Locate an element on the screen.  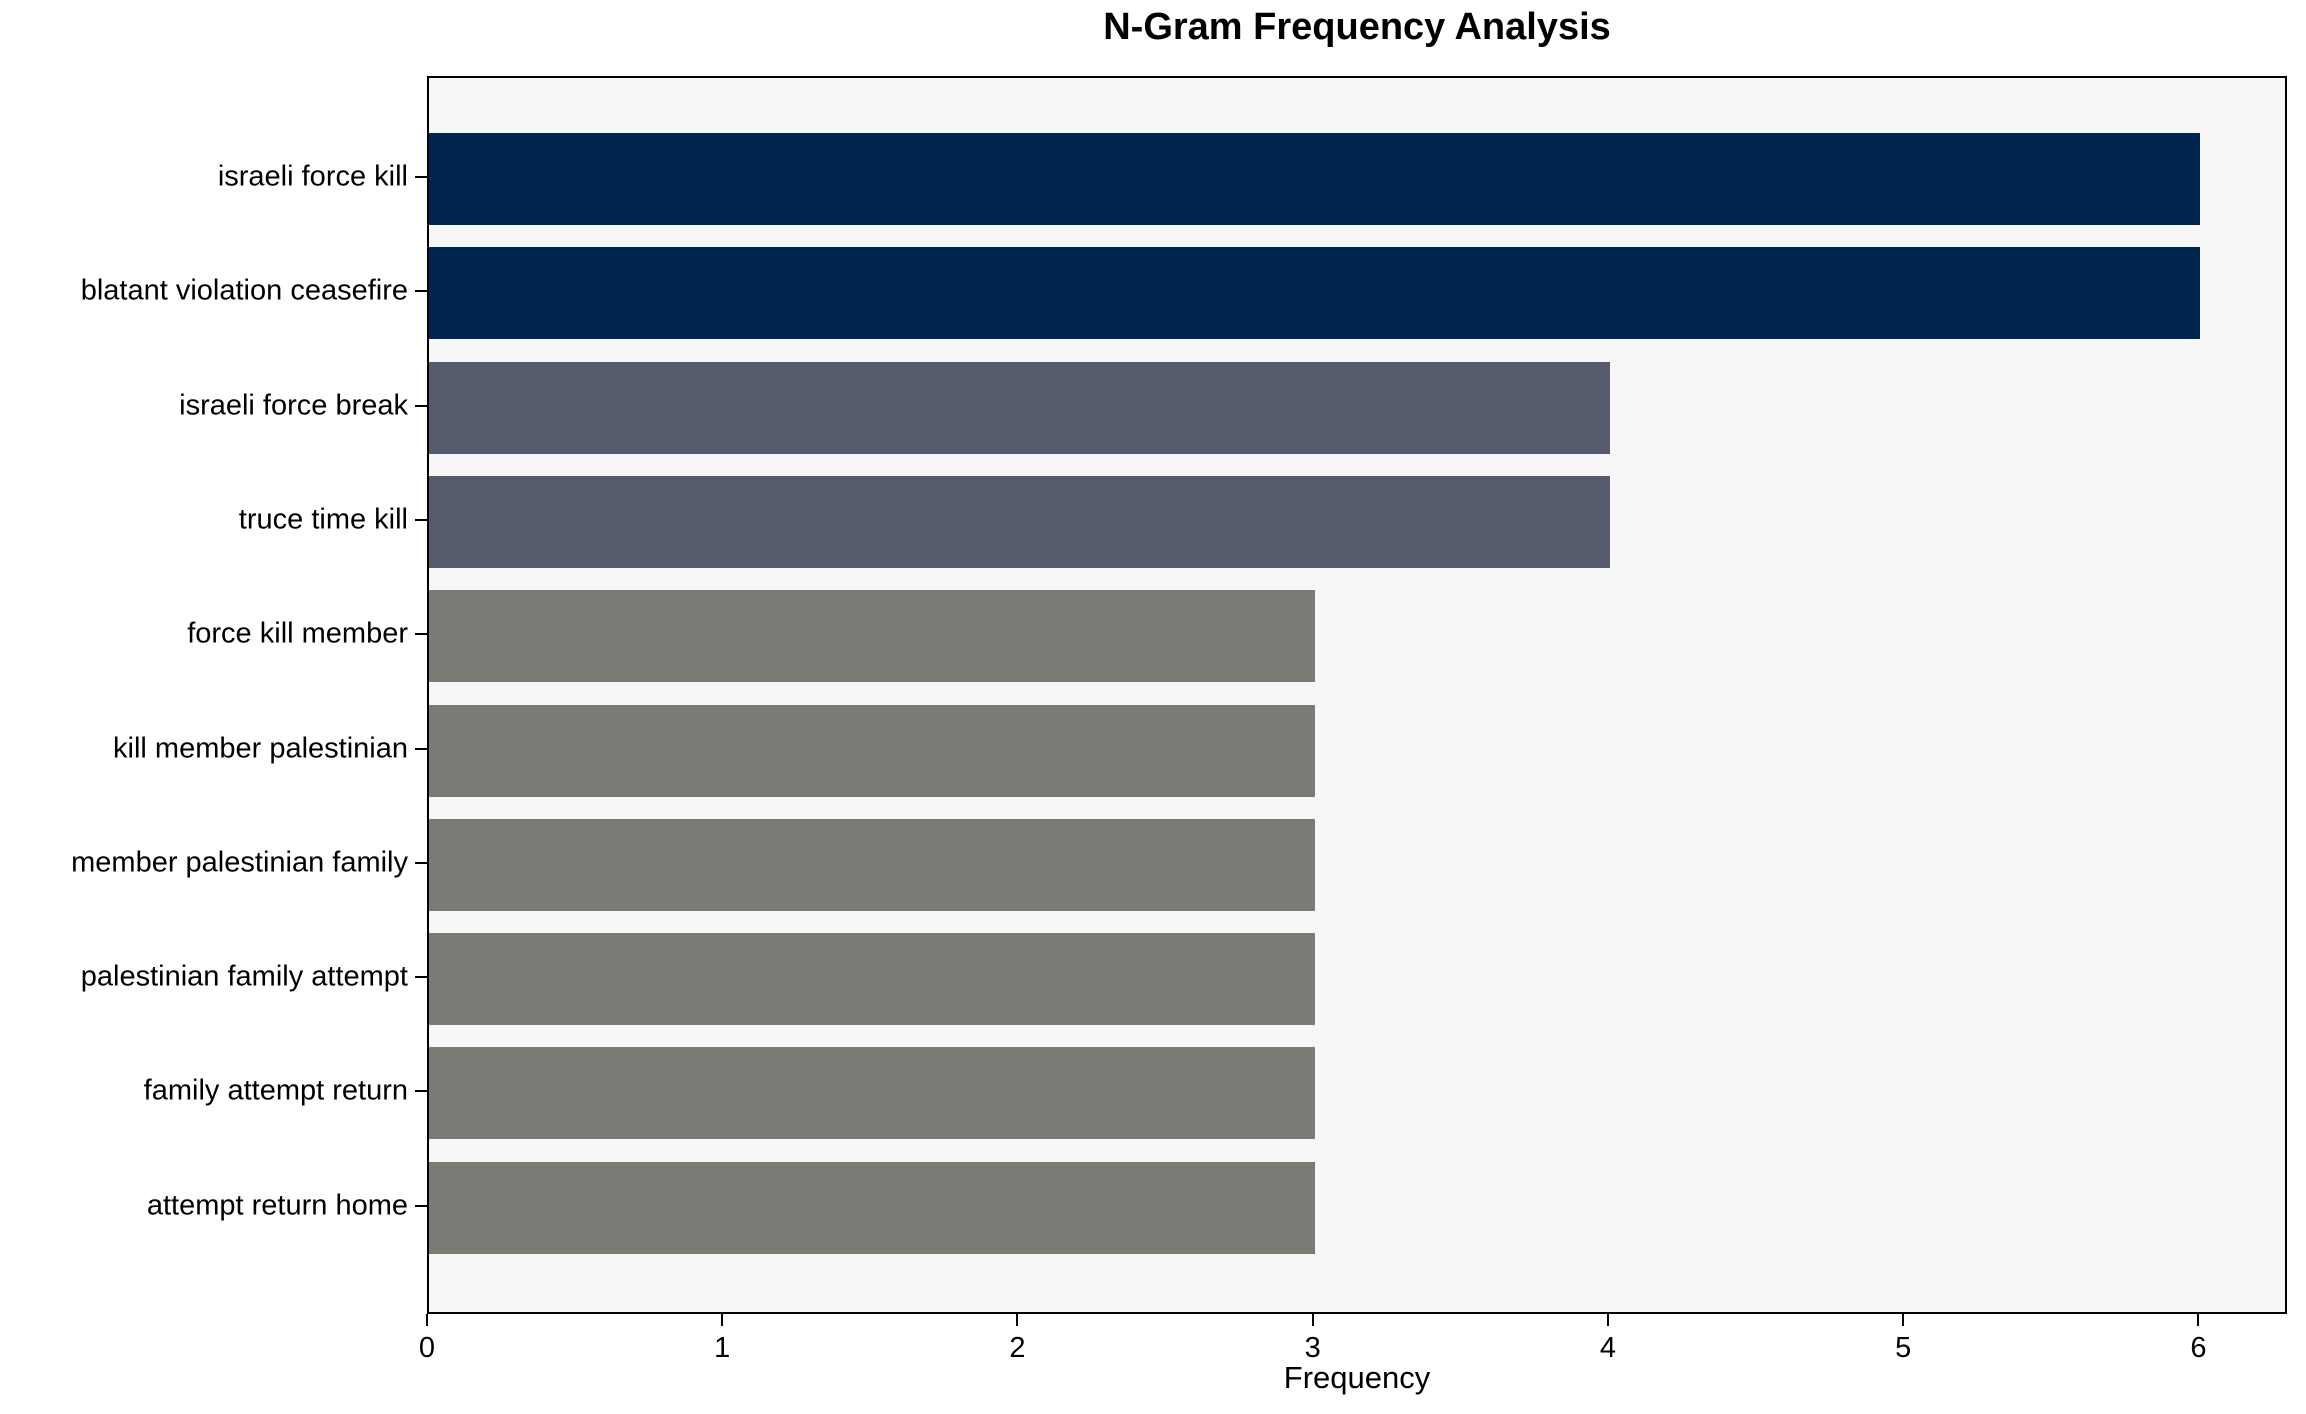
y-tick-label: palestinian family attempt is located at coordinates (244, 976).